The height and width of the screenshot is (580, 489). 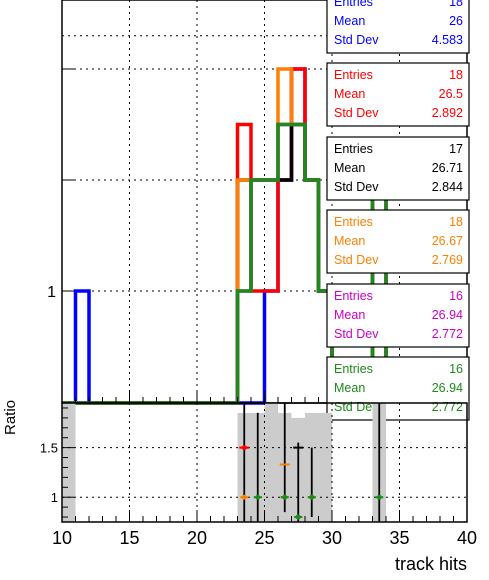 I want to click on bottom-y-tick-labels: 11.5, so click(x=49, y=473).